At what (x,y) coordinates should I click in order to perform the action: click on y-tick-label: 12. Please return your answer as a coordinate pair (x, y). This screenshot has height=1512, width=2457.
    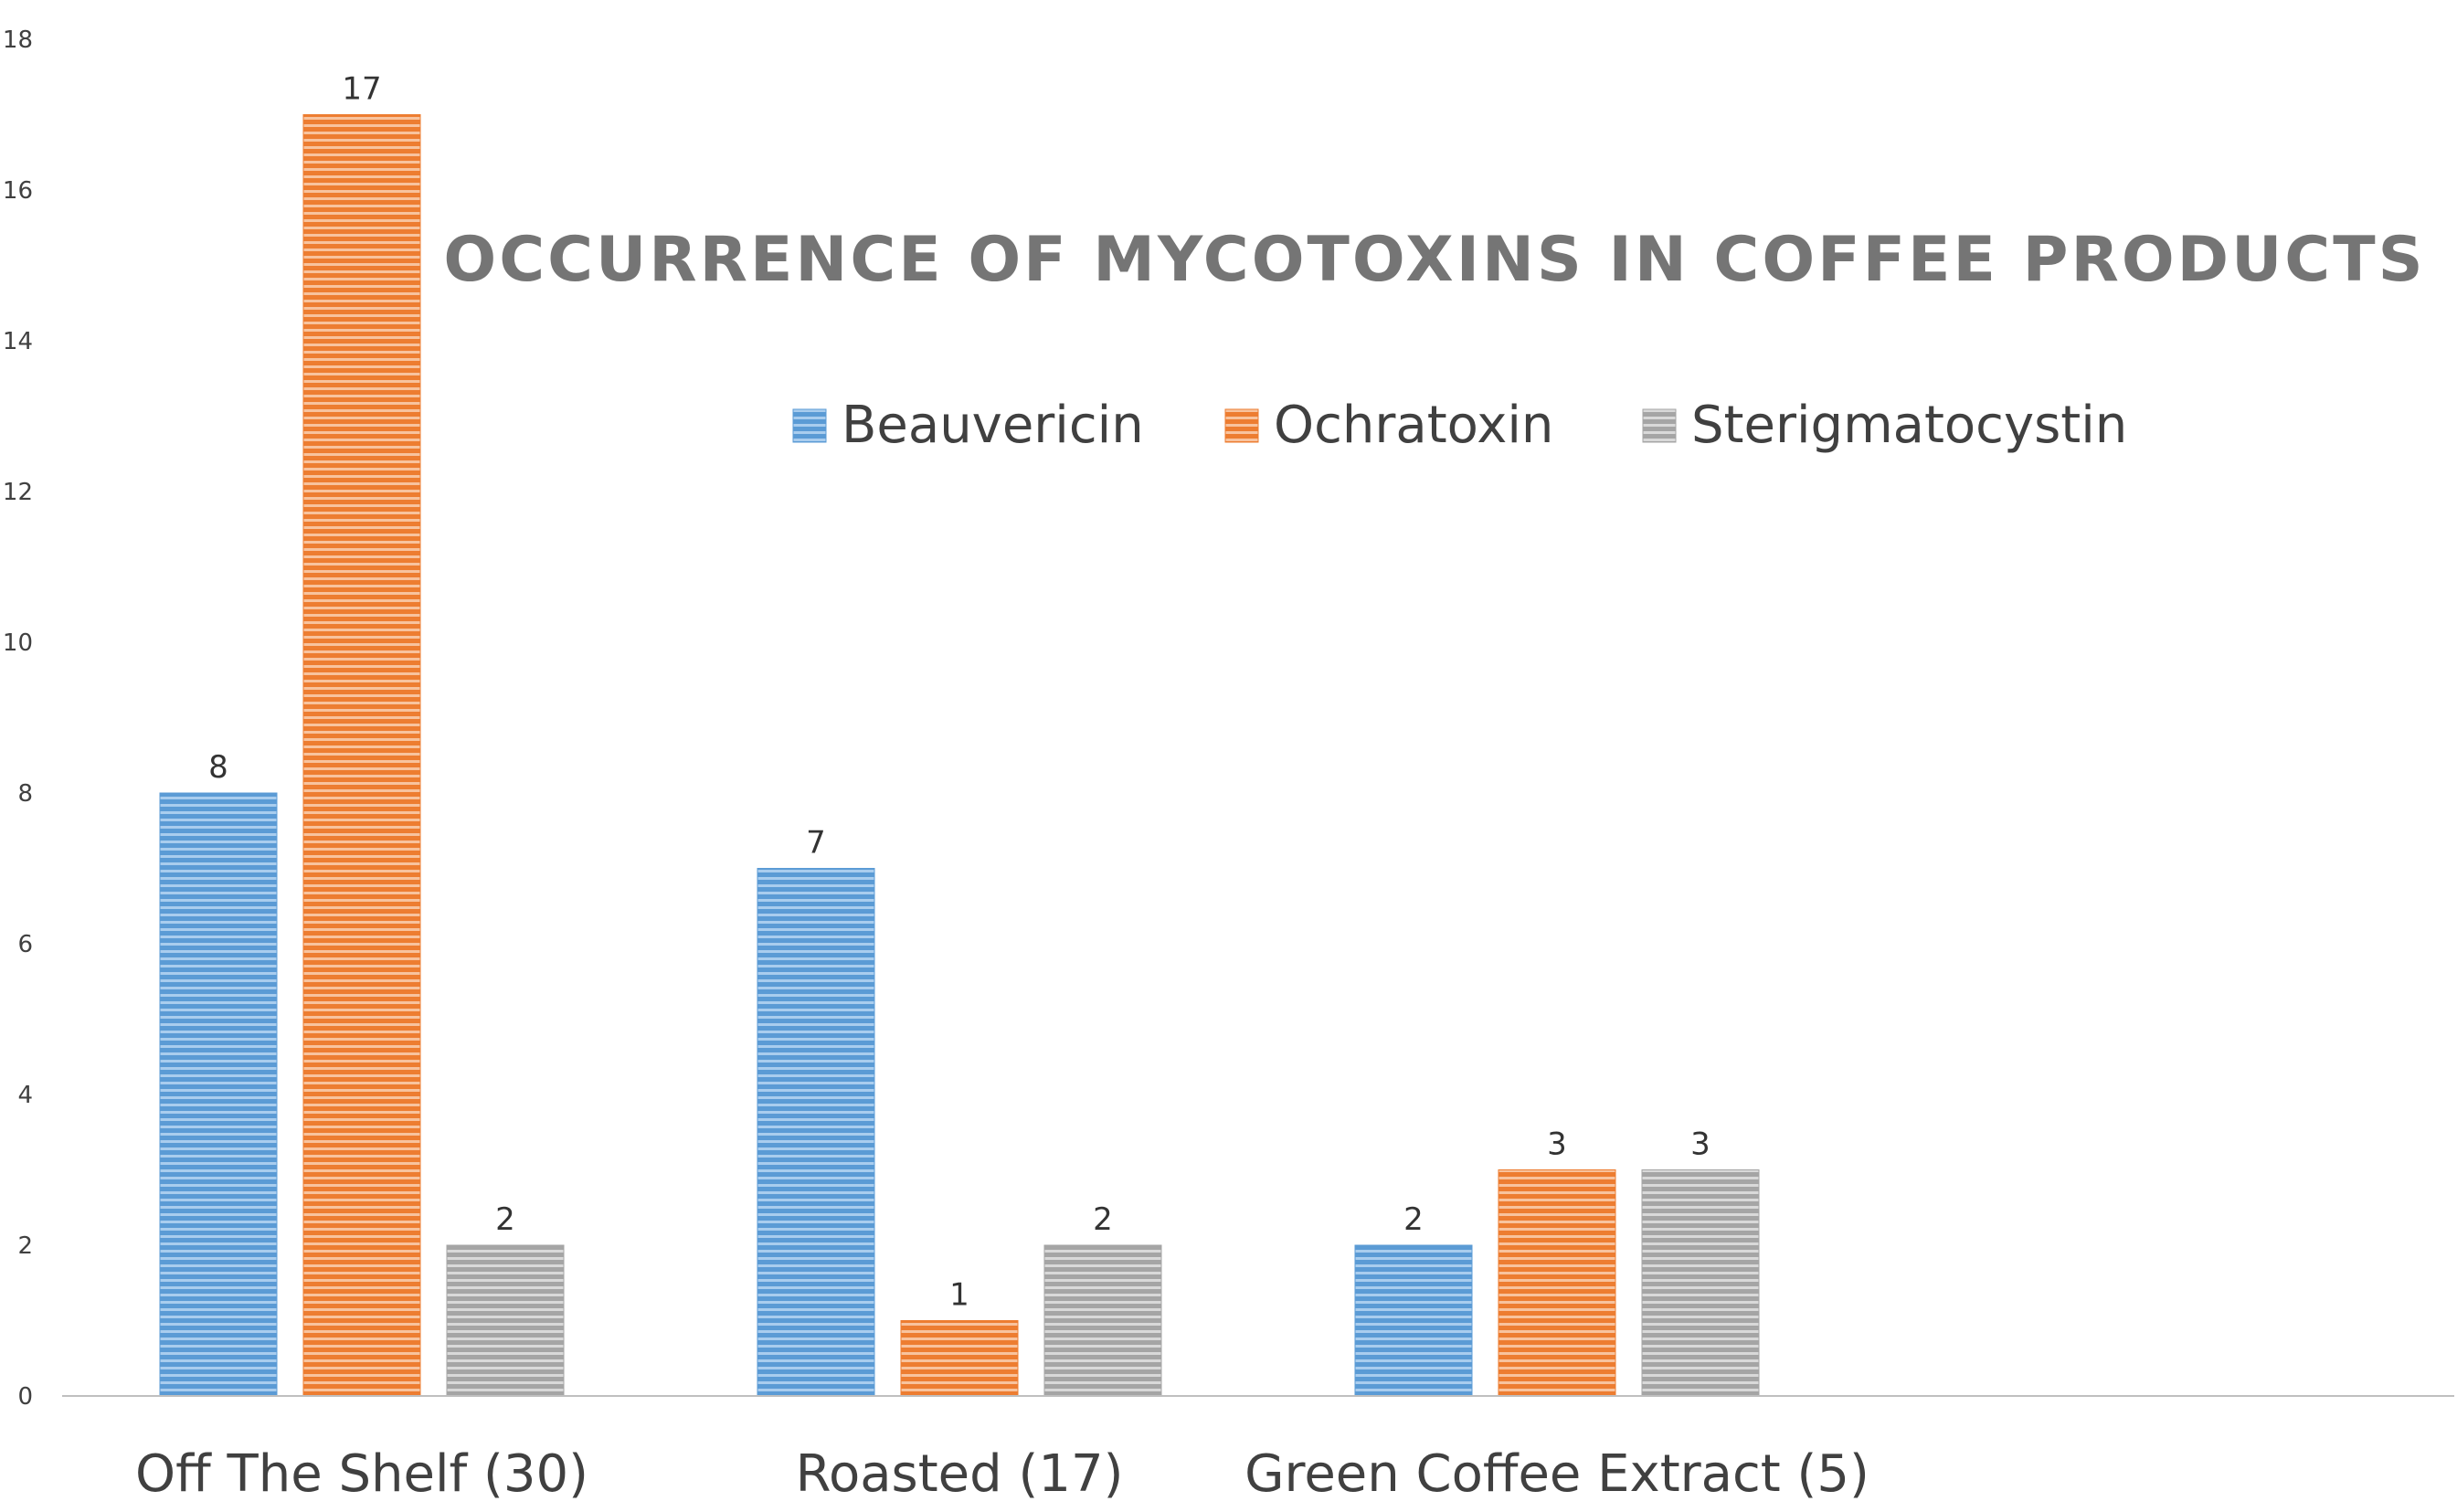
    Looking at the image, I should click on (18, 492).